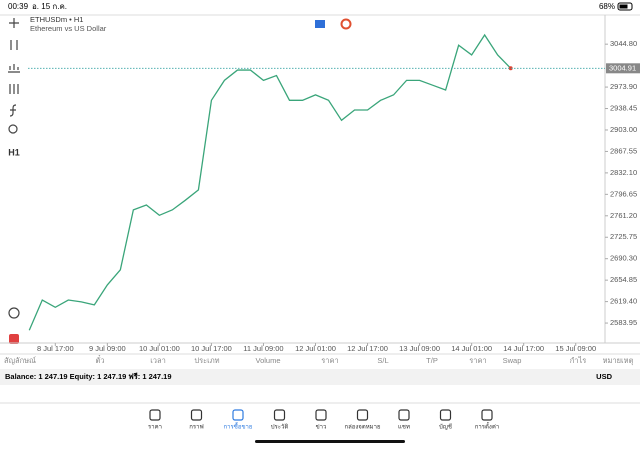  What do you see at coordinates (159, 348) in the screenshot?
I see `x-tick-label: 10 Jul 01:00` at bounding box center [159, 348].